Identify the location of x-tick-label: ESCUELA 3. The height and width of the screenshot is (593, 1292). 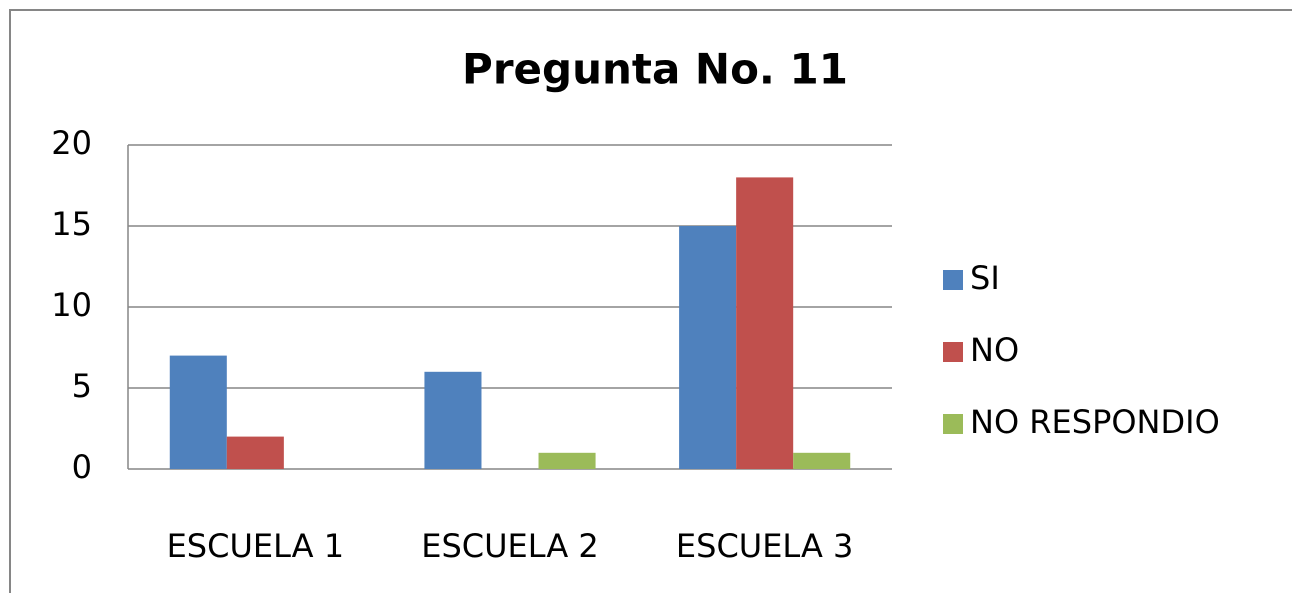
(765, 546).